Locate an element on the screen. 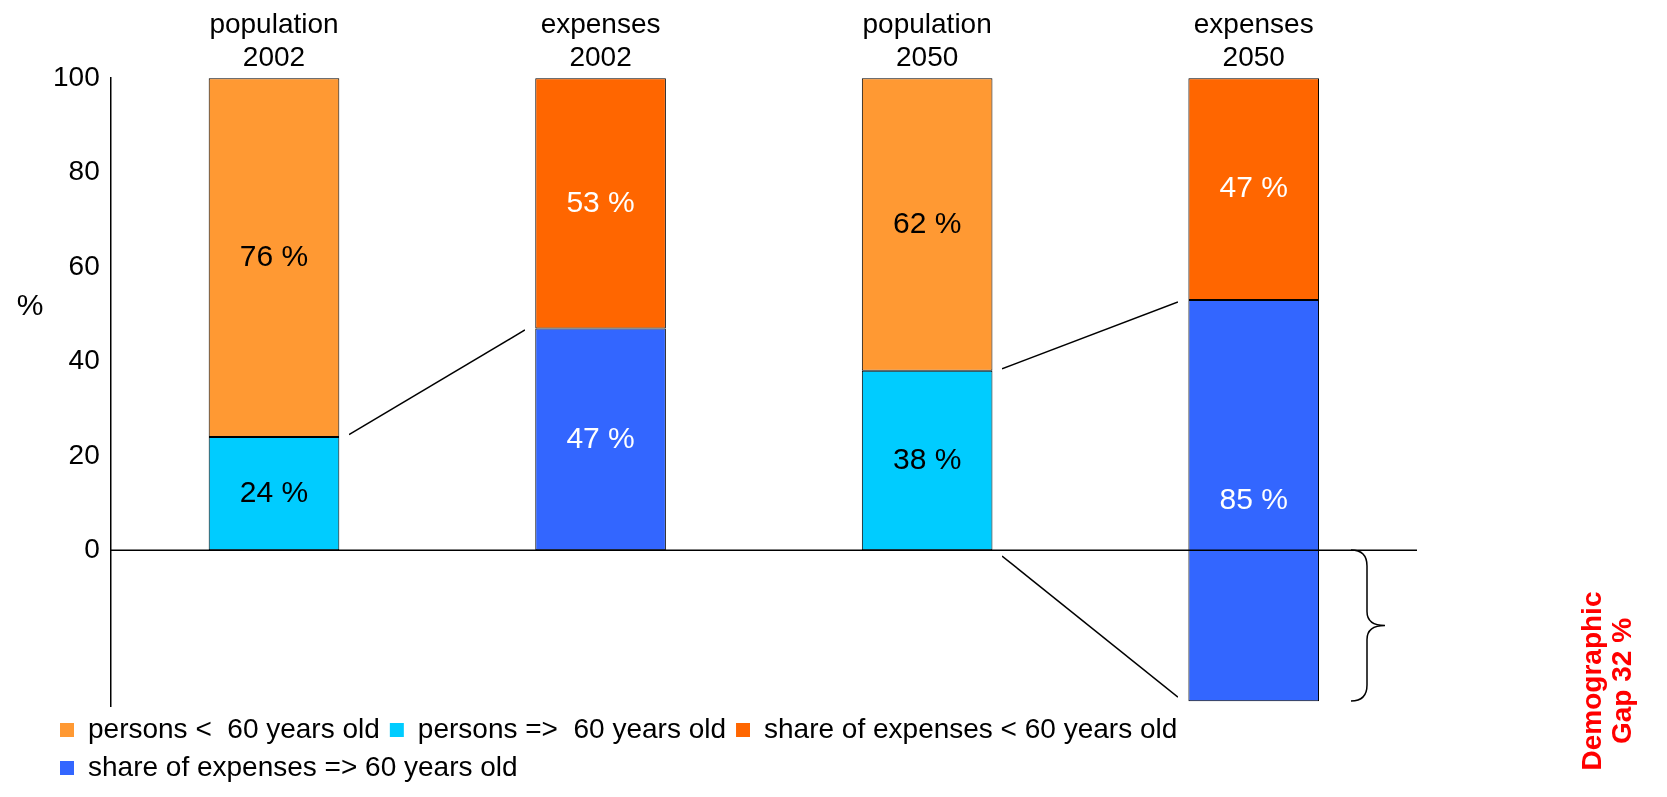 This screenshot has height=797, width=1667. legend-label: persons => 60 years old is located at coordinates (572, 728).